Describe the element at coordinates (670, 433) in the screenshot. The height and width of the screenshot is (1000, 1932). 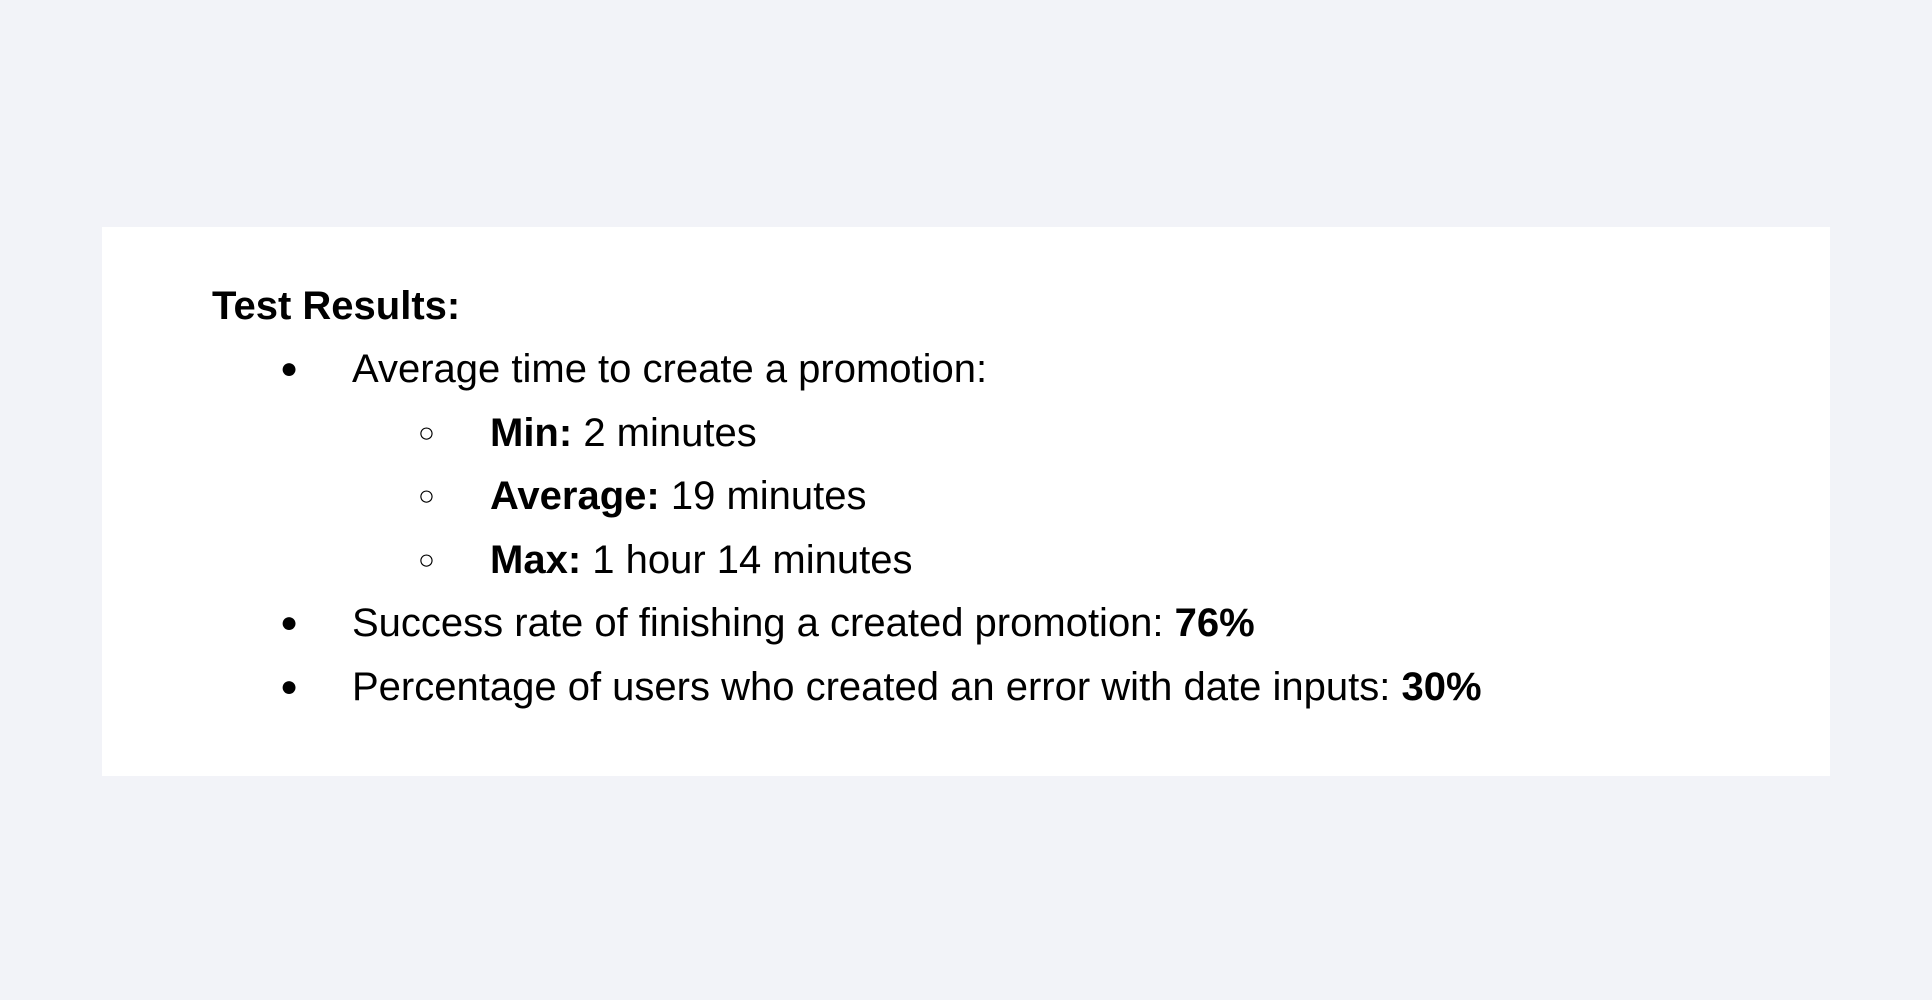
I see `metric-value: 2 minutes` at that location.